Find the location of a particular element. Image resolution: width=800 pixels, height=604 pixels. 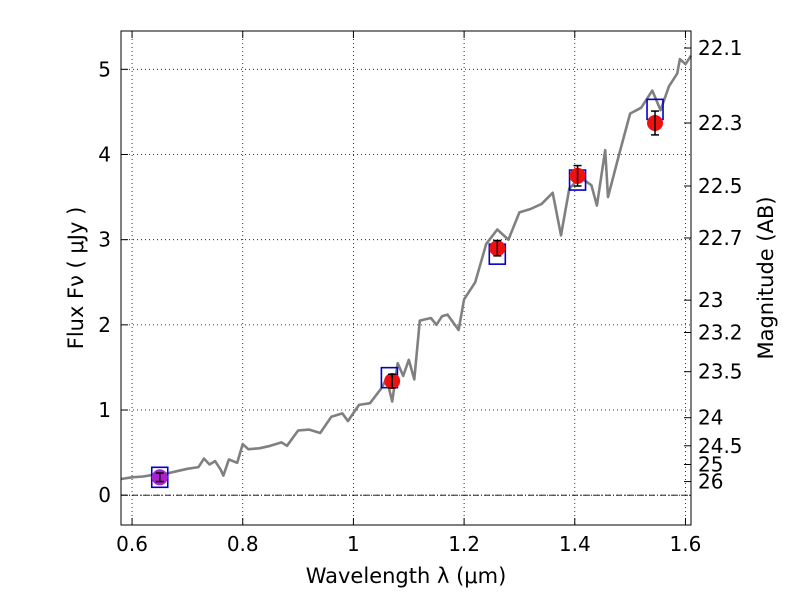

y-right-tick-label: 22.7 is located at coordinates (720, 238).